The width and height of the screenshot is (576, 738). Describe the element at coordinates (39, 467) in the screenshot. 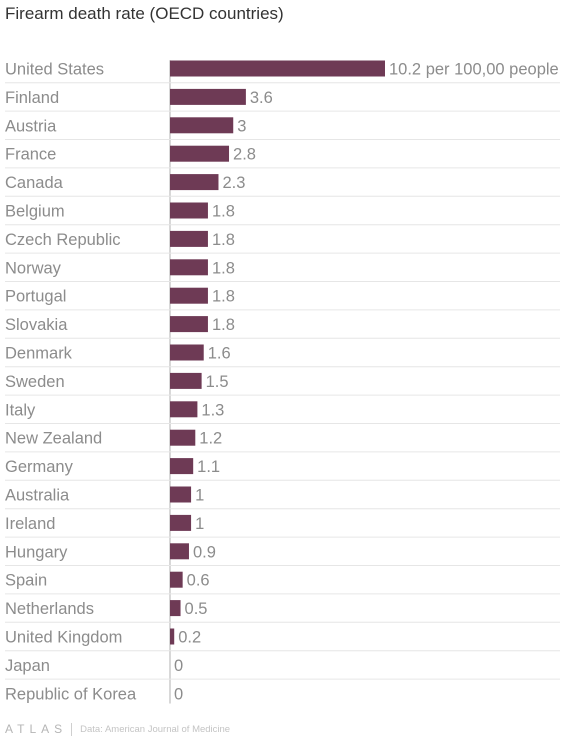

I see `category-label: Germany` at that location.